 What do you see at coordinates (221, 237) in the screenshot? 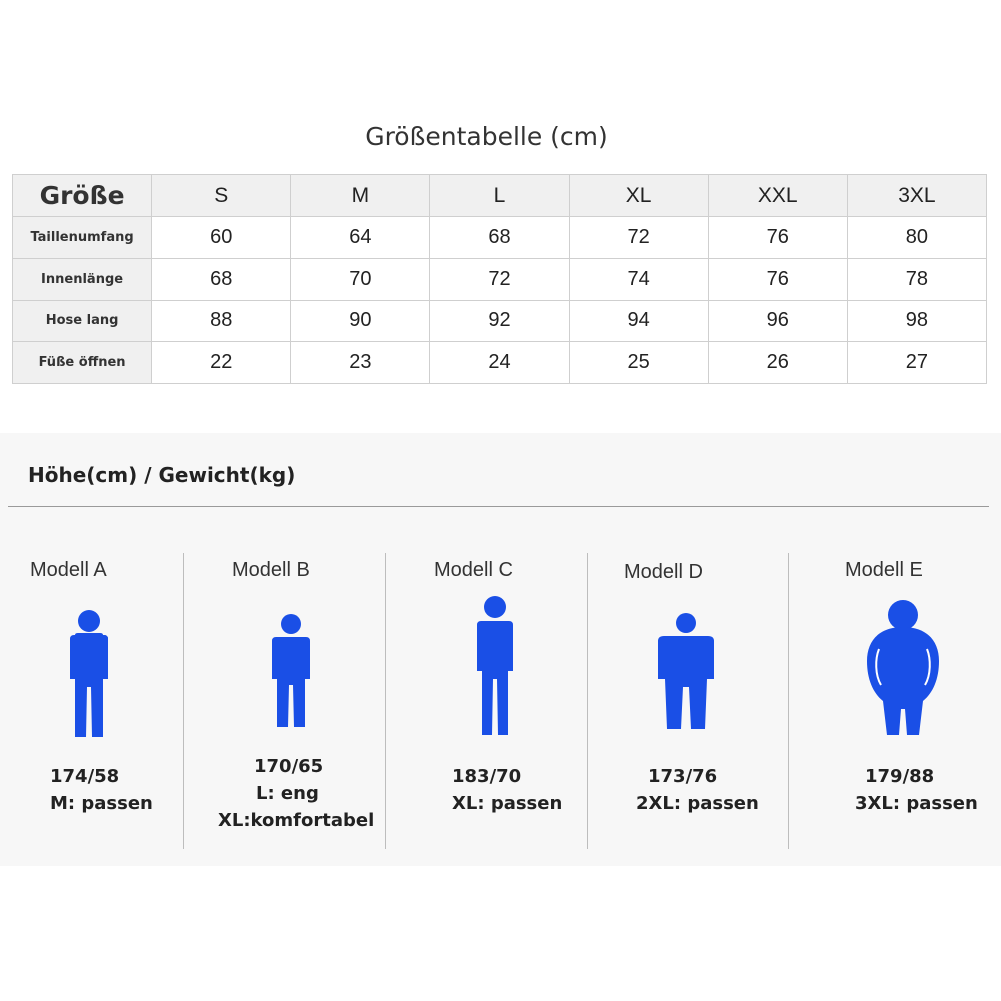
I see `table-cell: 60` at bounding box center [221, 237].